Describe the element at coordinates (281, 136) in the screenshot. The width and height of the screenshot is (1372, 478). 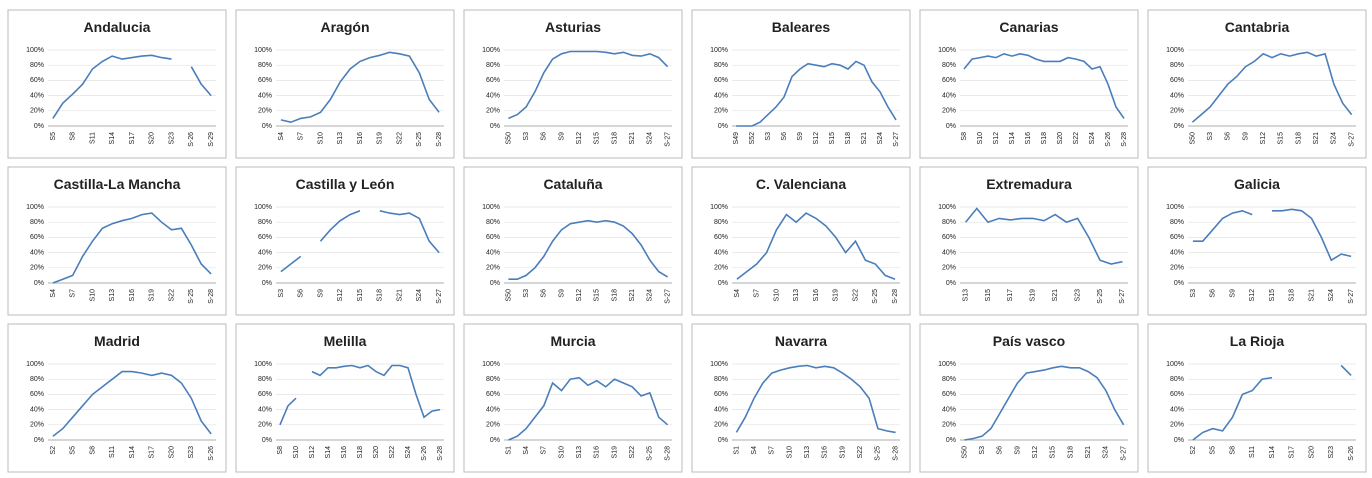
I see `x-tick-label: S4` at that location.